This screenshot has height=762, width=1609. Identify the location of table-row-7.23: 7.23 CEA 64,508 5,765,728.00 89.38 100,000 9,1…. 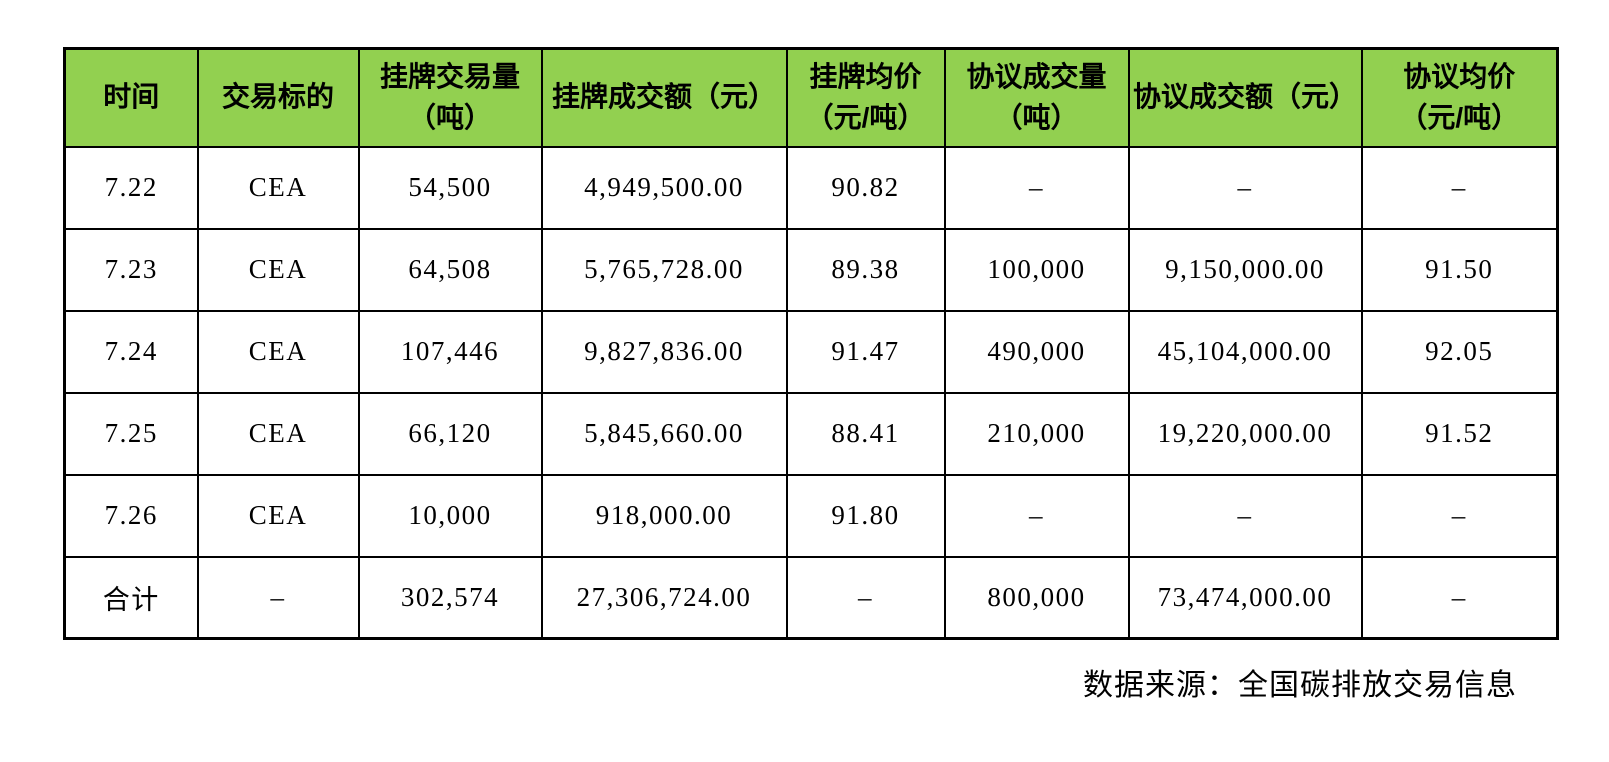
(811, 269).